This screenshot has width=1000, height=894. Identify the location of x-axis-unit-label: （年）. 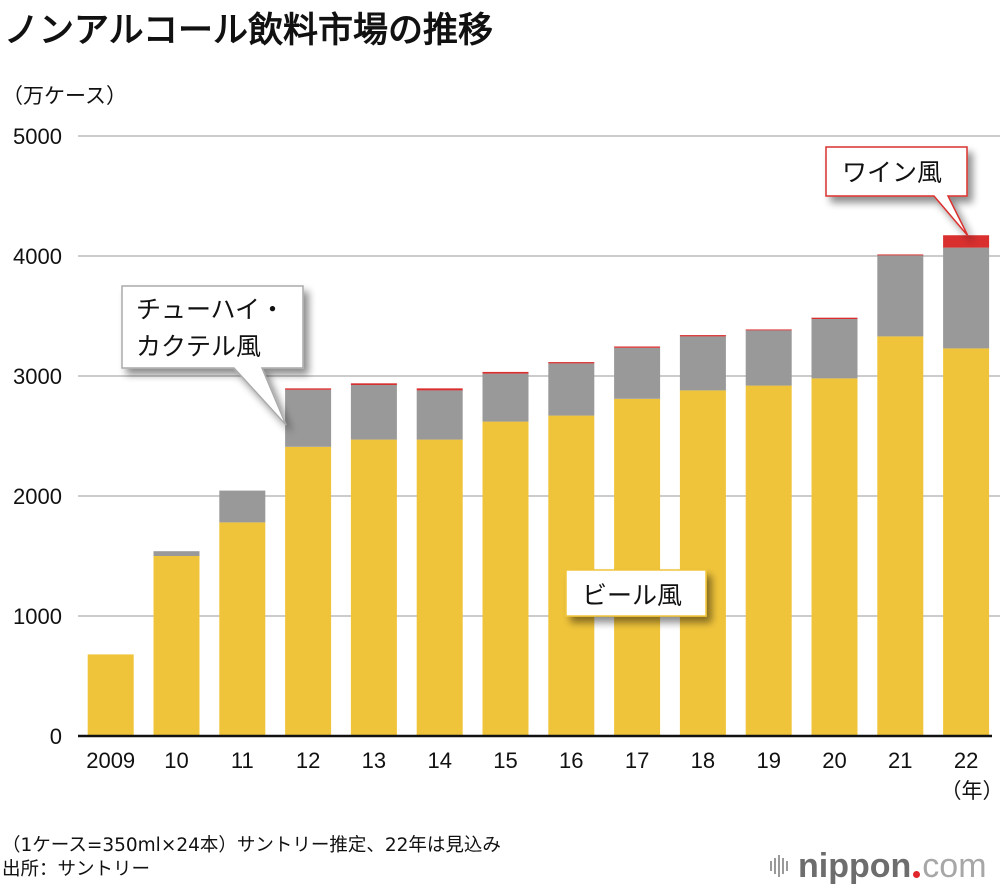
(970, 791).